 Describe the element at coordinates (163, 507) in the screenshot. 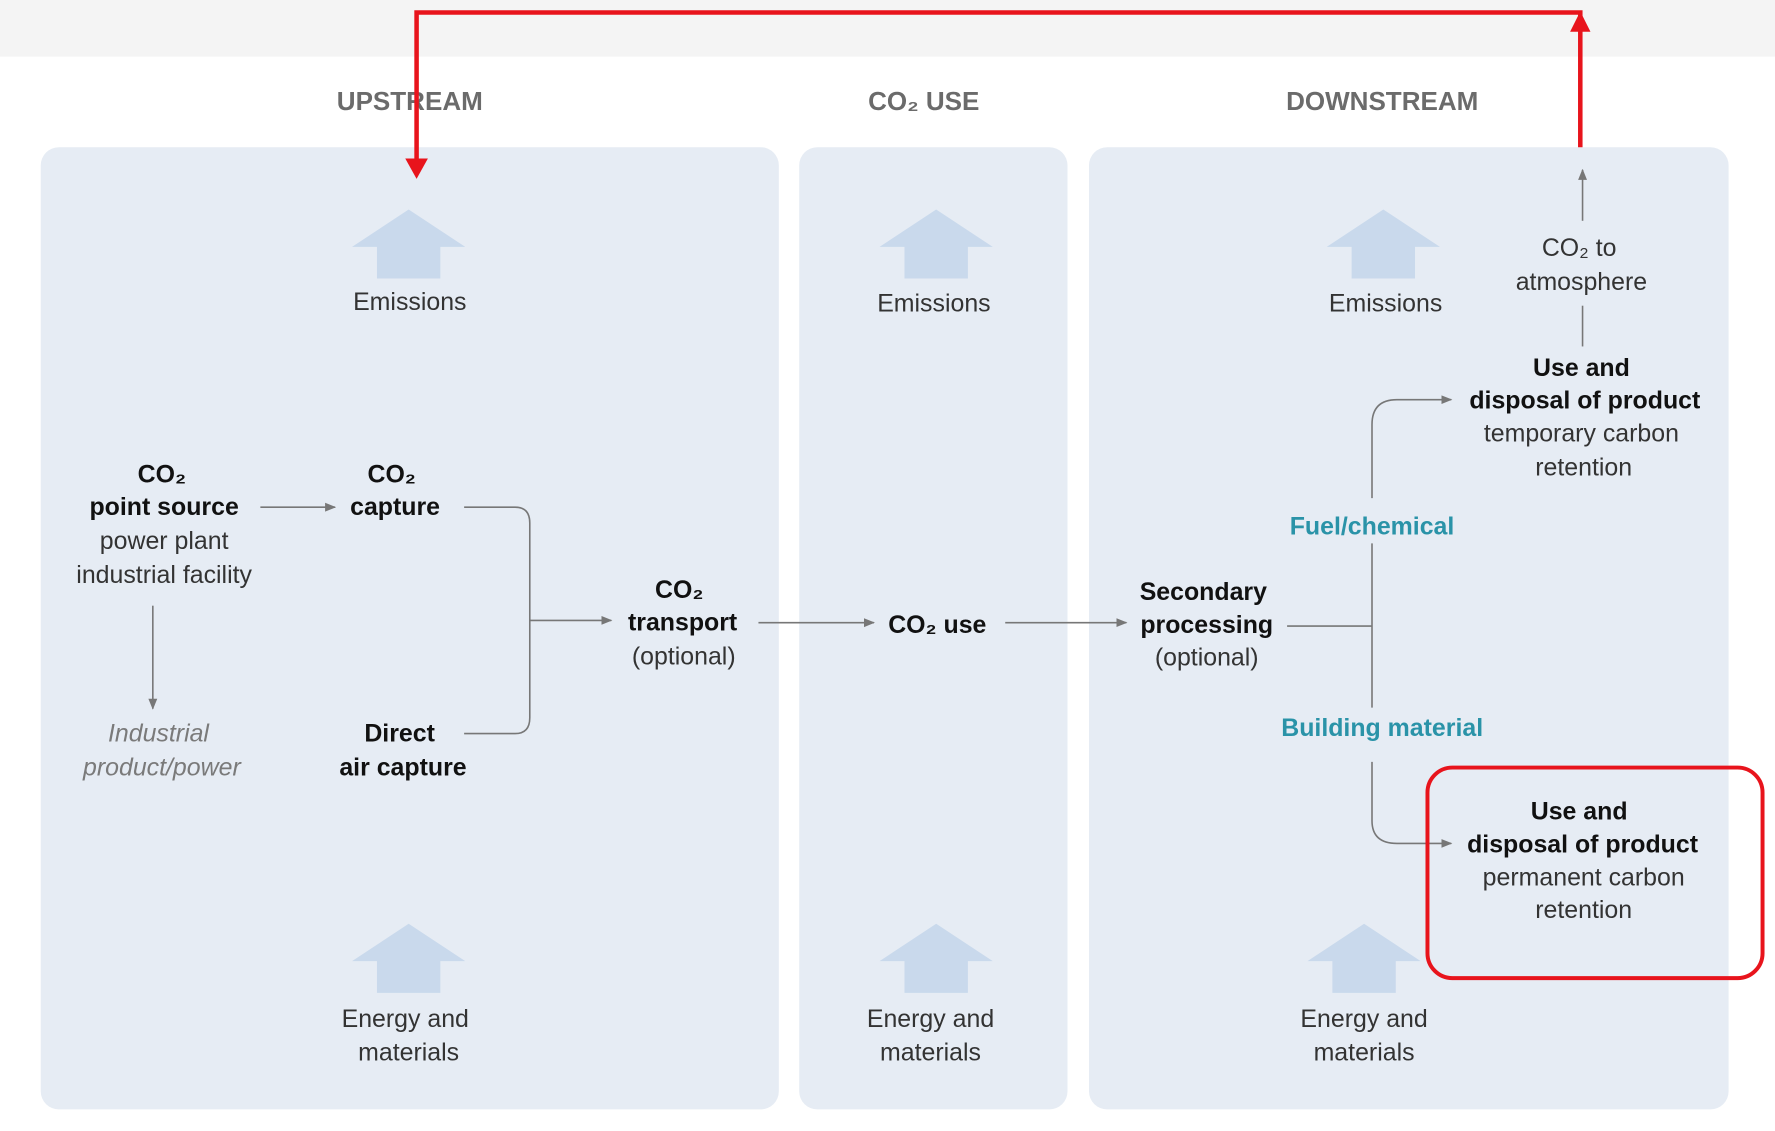

I see `node-title: point source` at that location.